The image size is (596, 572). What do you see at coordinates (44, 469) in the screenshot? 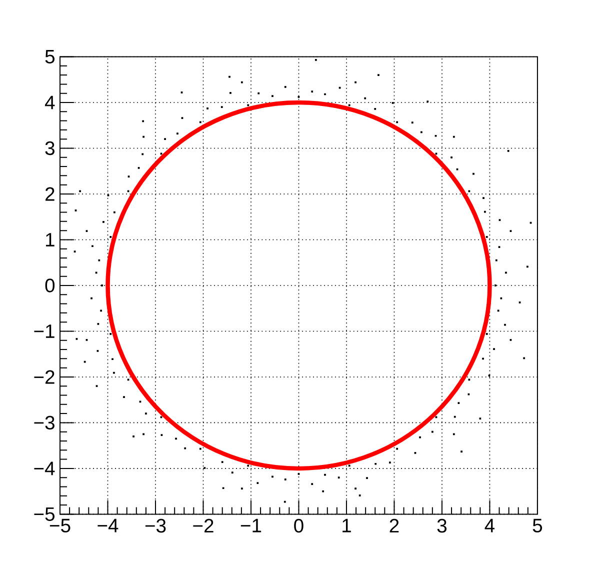
I see `y-tick-label: −4` at bounding box center [44, 469].